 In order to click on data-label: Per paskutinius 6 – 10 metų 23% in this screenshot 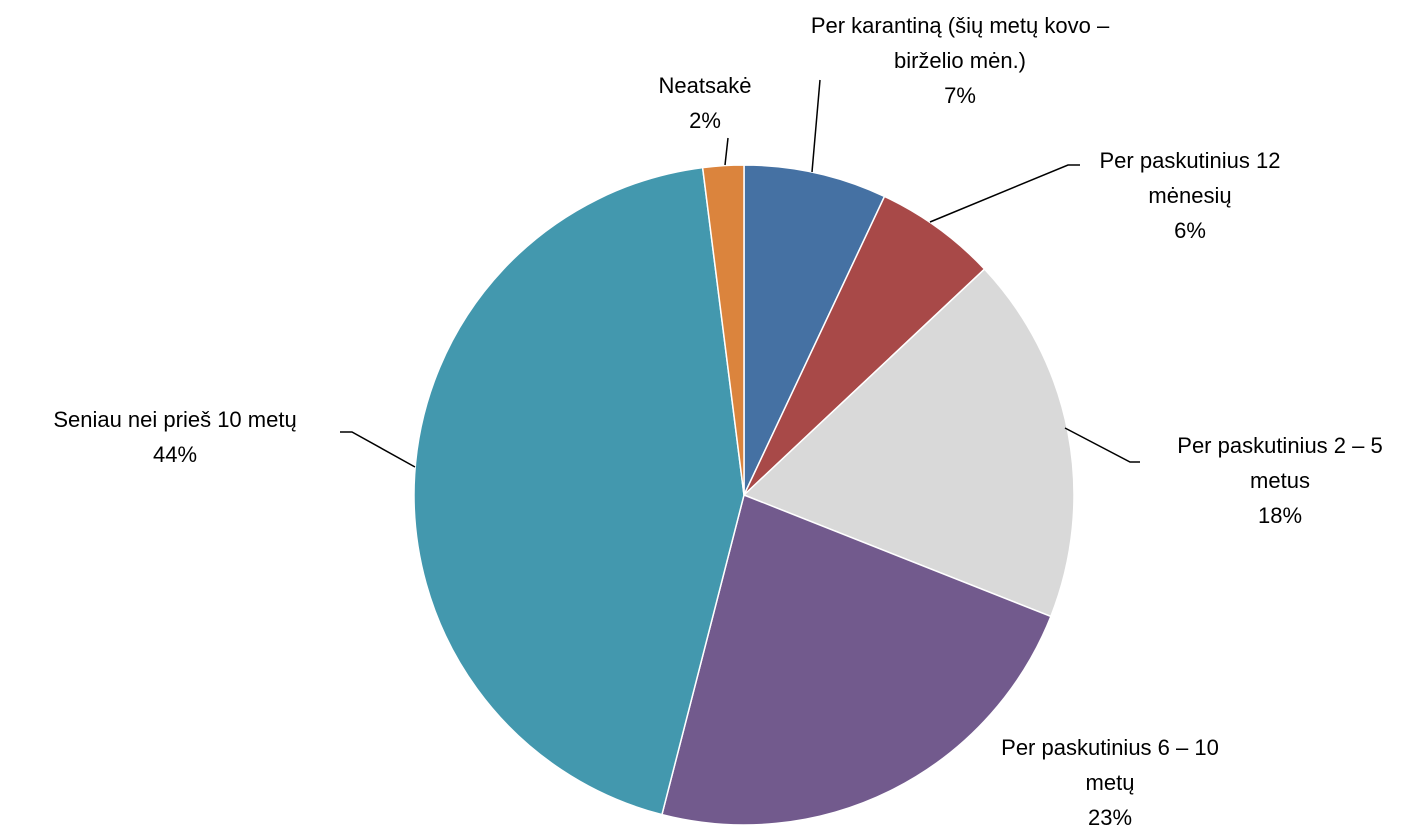, I will do `click(1110, 782)`.